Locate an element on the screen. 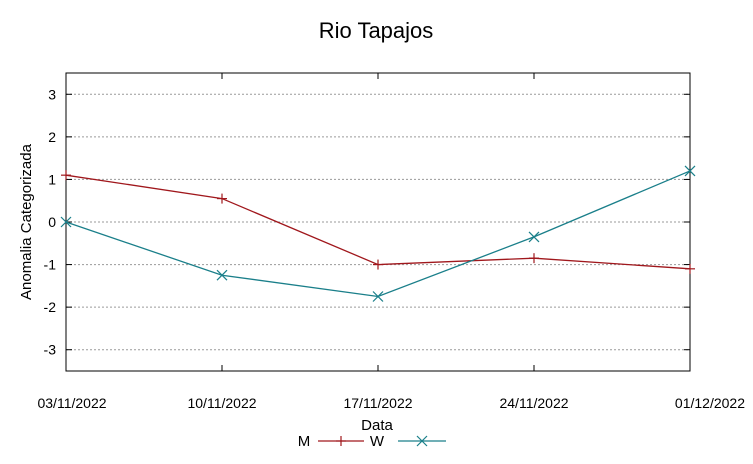 The height and width of the screenshot is (464, 753). y-tick-label: 0 is located at coordinates (52, 222).